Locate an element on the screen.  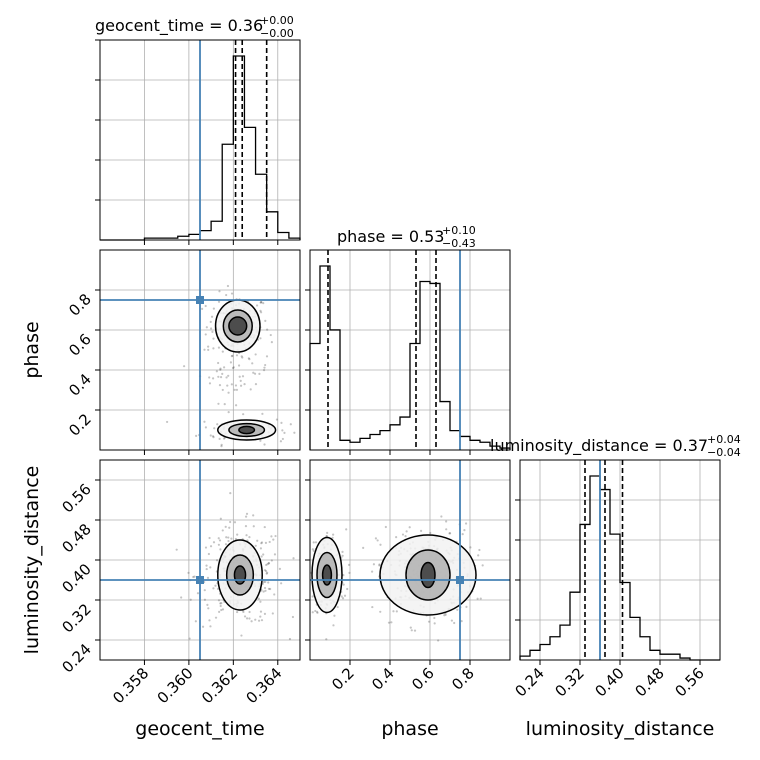
x-tick-label: 0.48 is located at coordinates (649, 682).